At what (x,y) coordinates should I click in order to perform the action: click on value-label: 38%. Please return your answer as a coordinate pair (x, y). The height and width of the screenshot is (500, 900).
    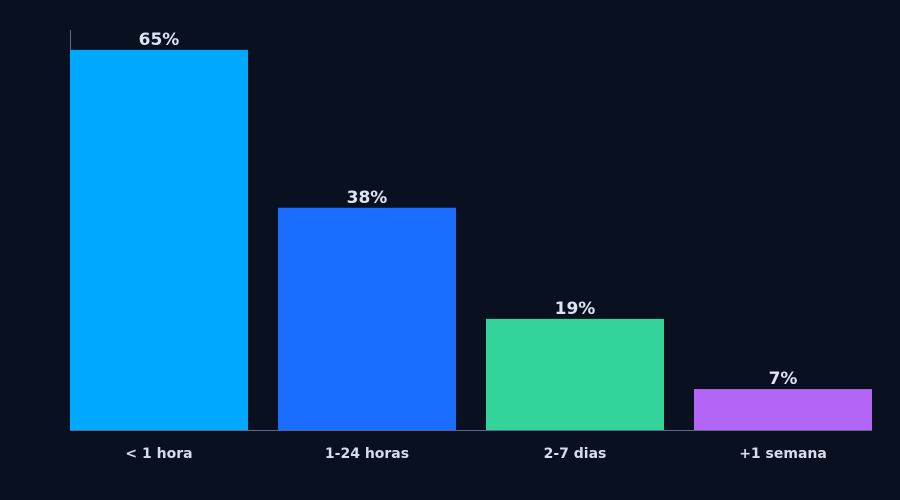
    Looking at the image, I should click on (367, 198).